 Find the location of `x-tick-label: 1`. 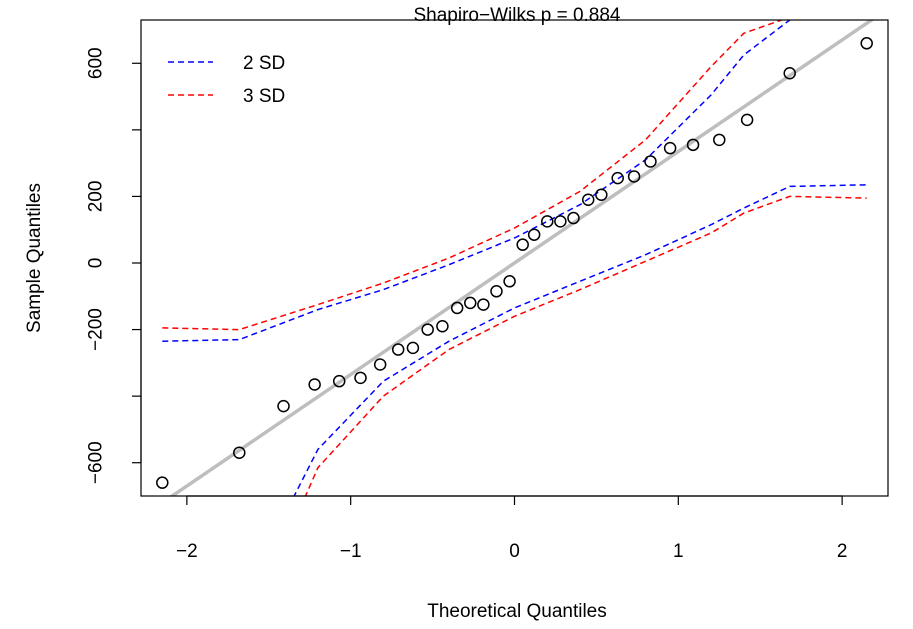

x-tick-label: 1 is located at coordinates (678, 551).